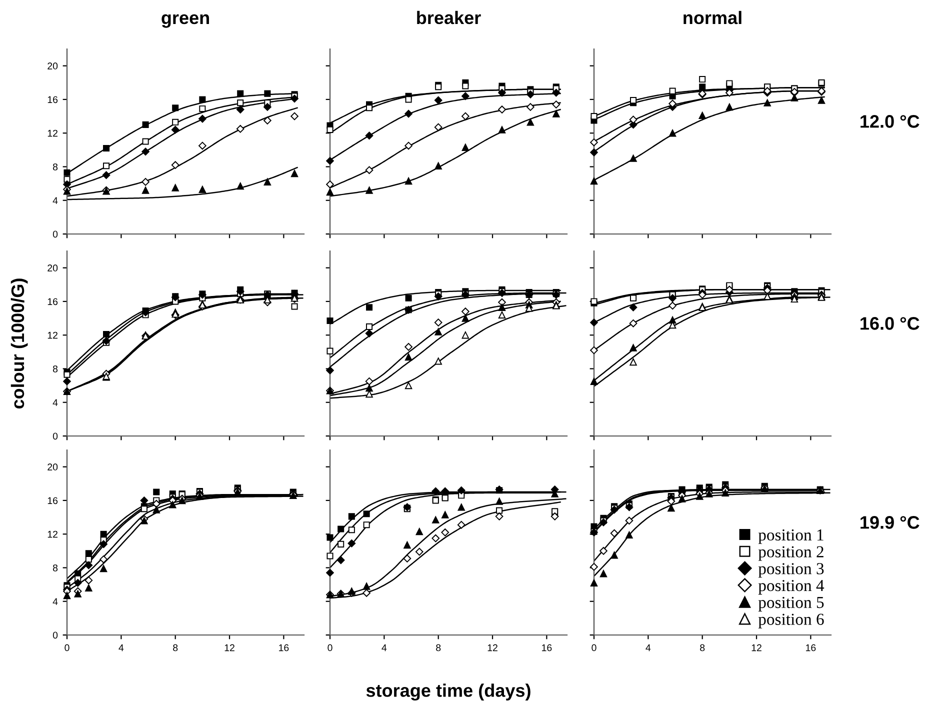 The height and width of the screenshot is (704, 931). What do you see at coordinates (449, 17) in the screenshot?
I see `chart-title: breaker` at bounding box center [449, 17].